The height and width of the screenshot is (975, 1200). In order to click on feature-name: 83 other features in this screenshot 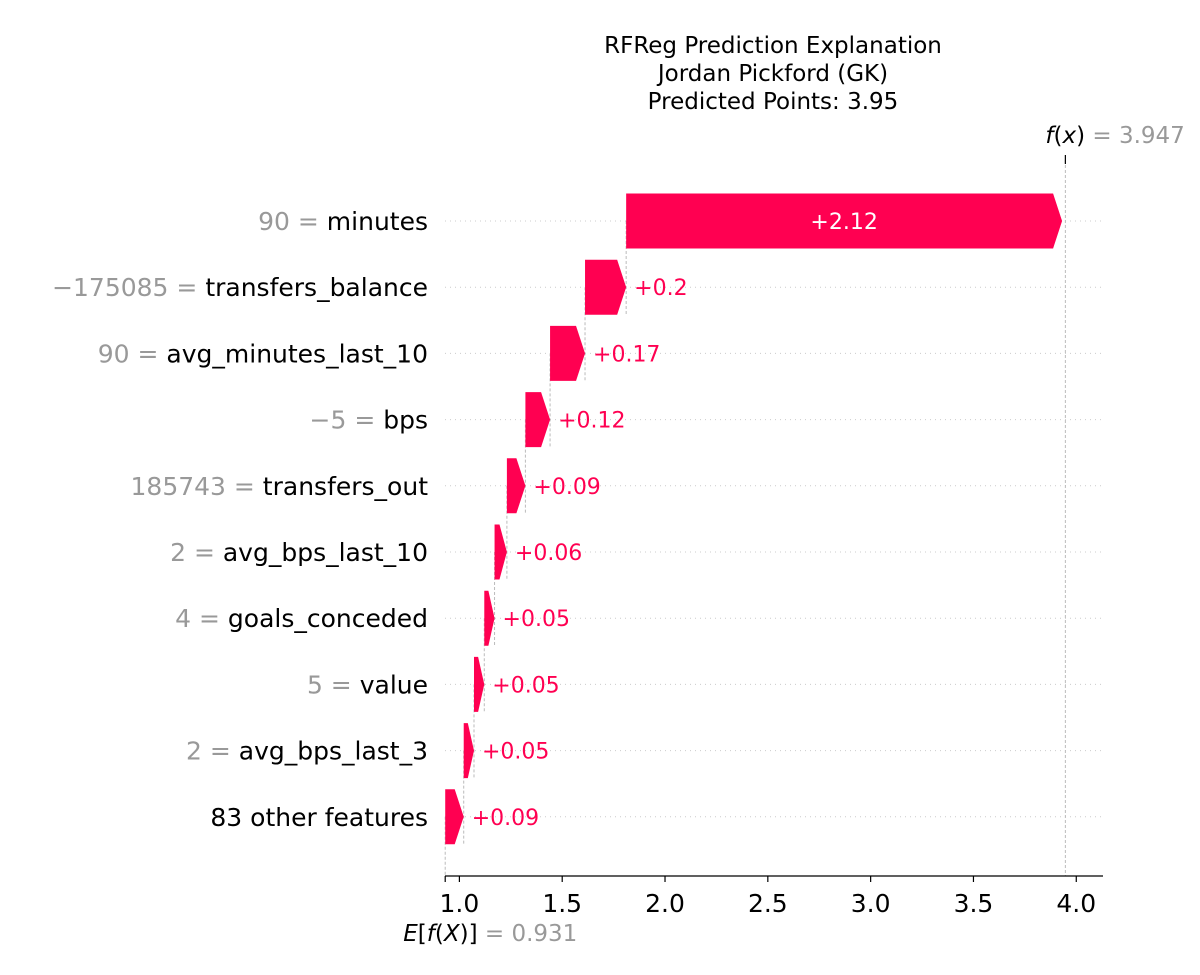, I will do `click(319, 817)`.